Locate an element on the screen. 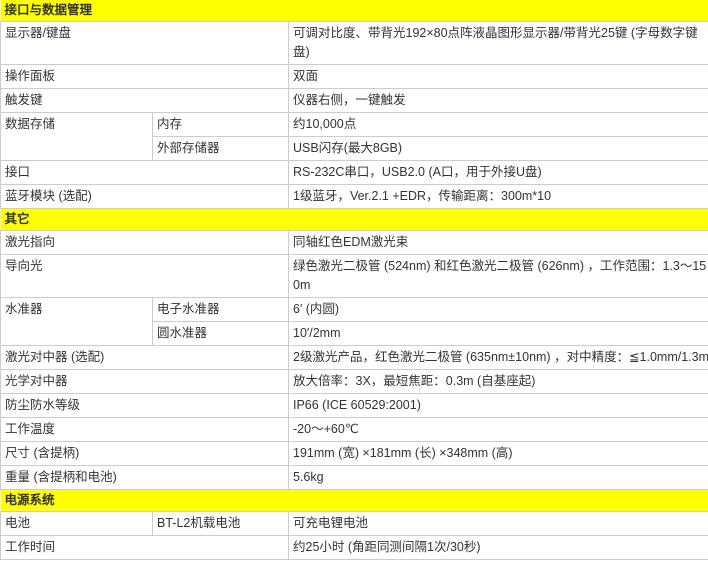 The height and width of the screenshot is (562, 708). spec-label-cell: 重量 (含提柄和电池) is located at coordinates (144, 477).